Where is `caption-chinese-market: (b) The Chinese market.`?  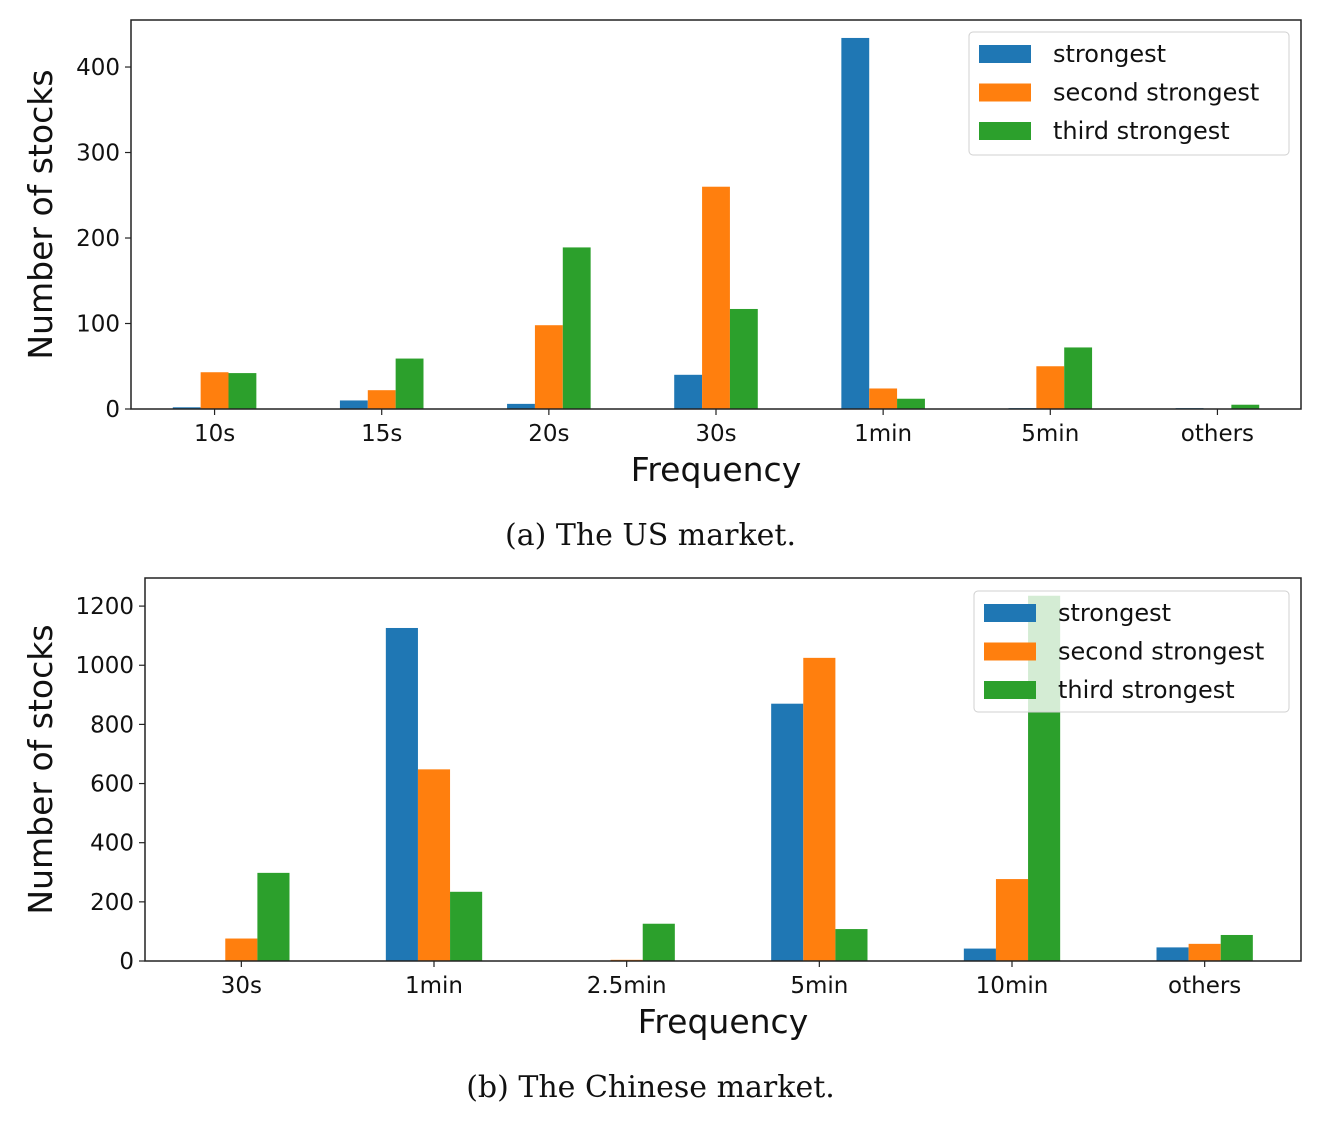 caption-chinese-market: (b) The Chinese market. is located at coordinates (650, 1087).